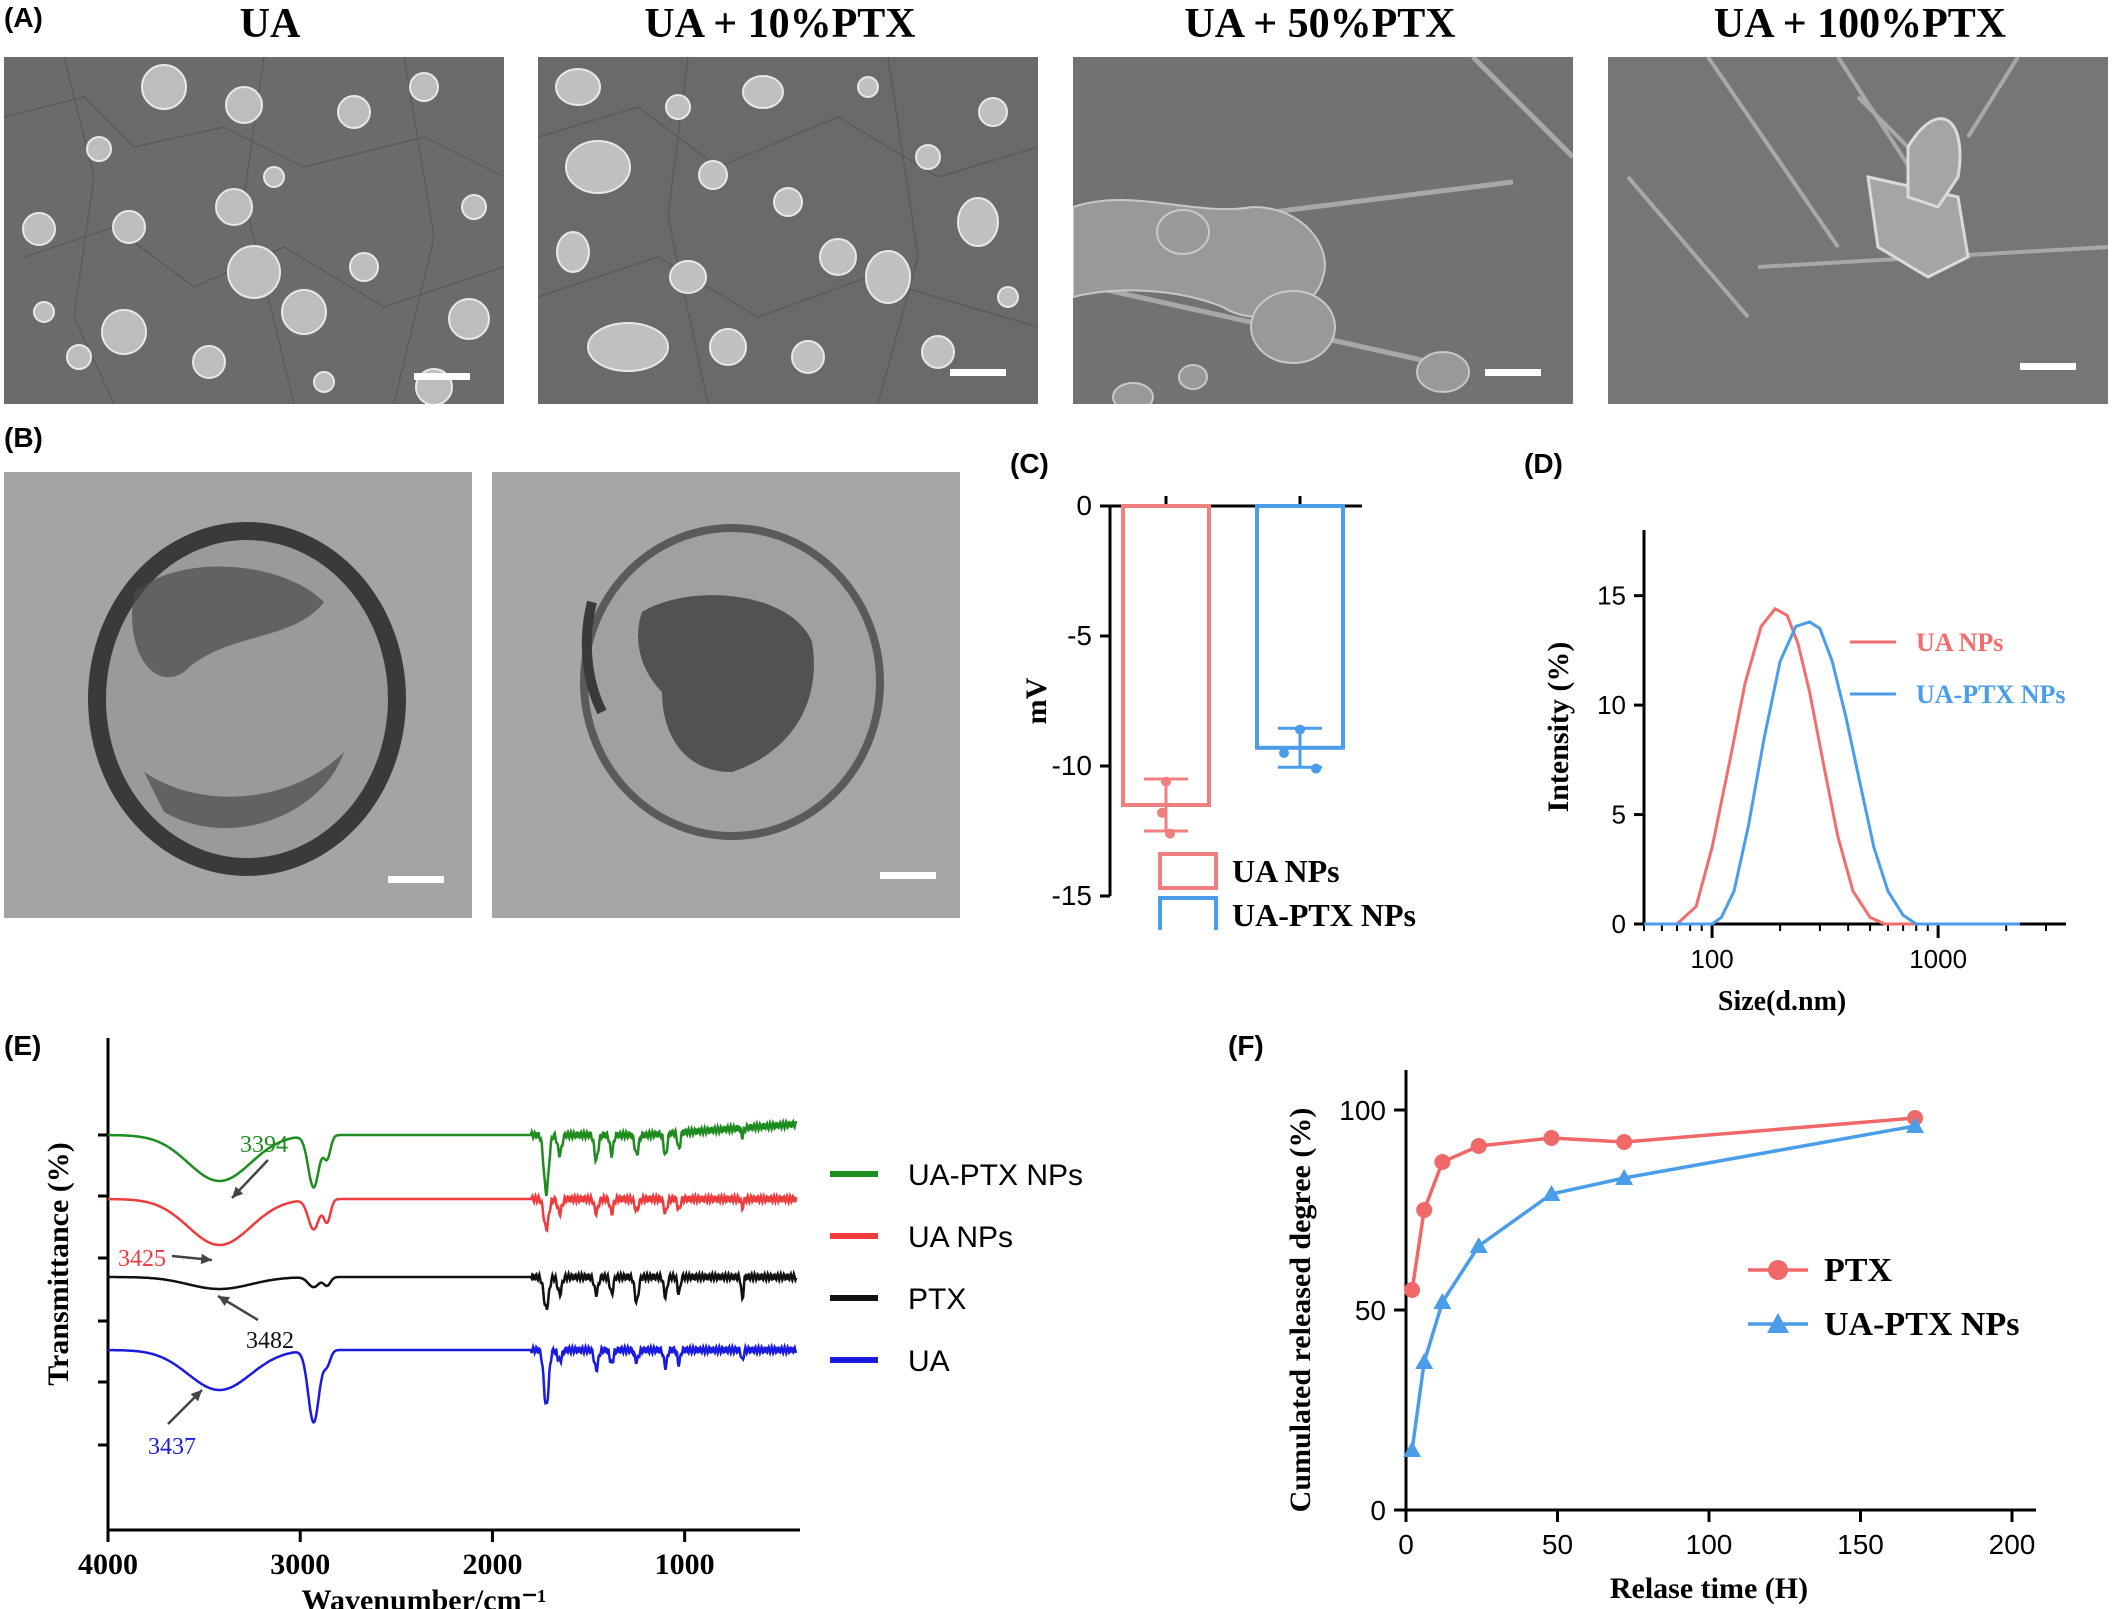  Describe the element at coordinates (142, 1259) in the screenshot. I see `e-peak-label: 3425` at that location.